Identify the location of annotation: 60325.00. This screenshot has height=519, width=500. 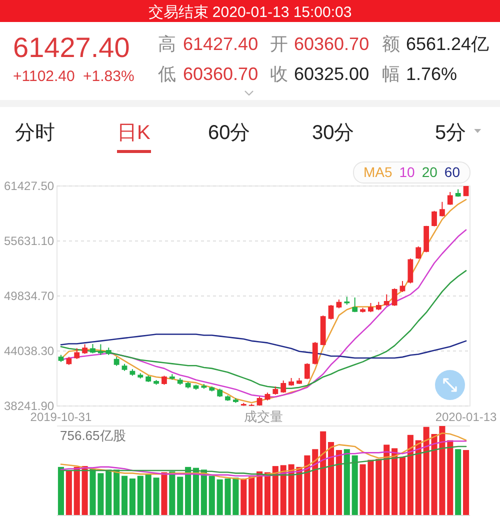
(332, 74).